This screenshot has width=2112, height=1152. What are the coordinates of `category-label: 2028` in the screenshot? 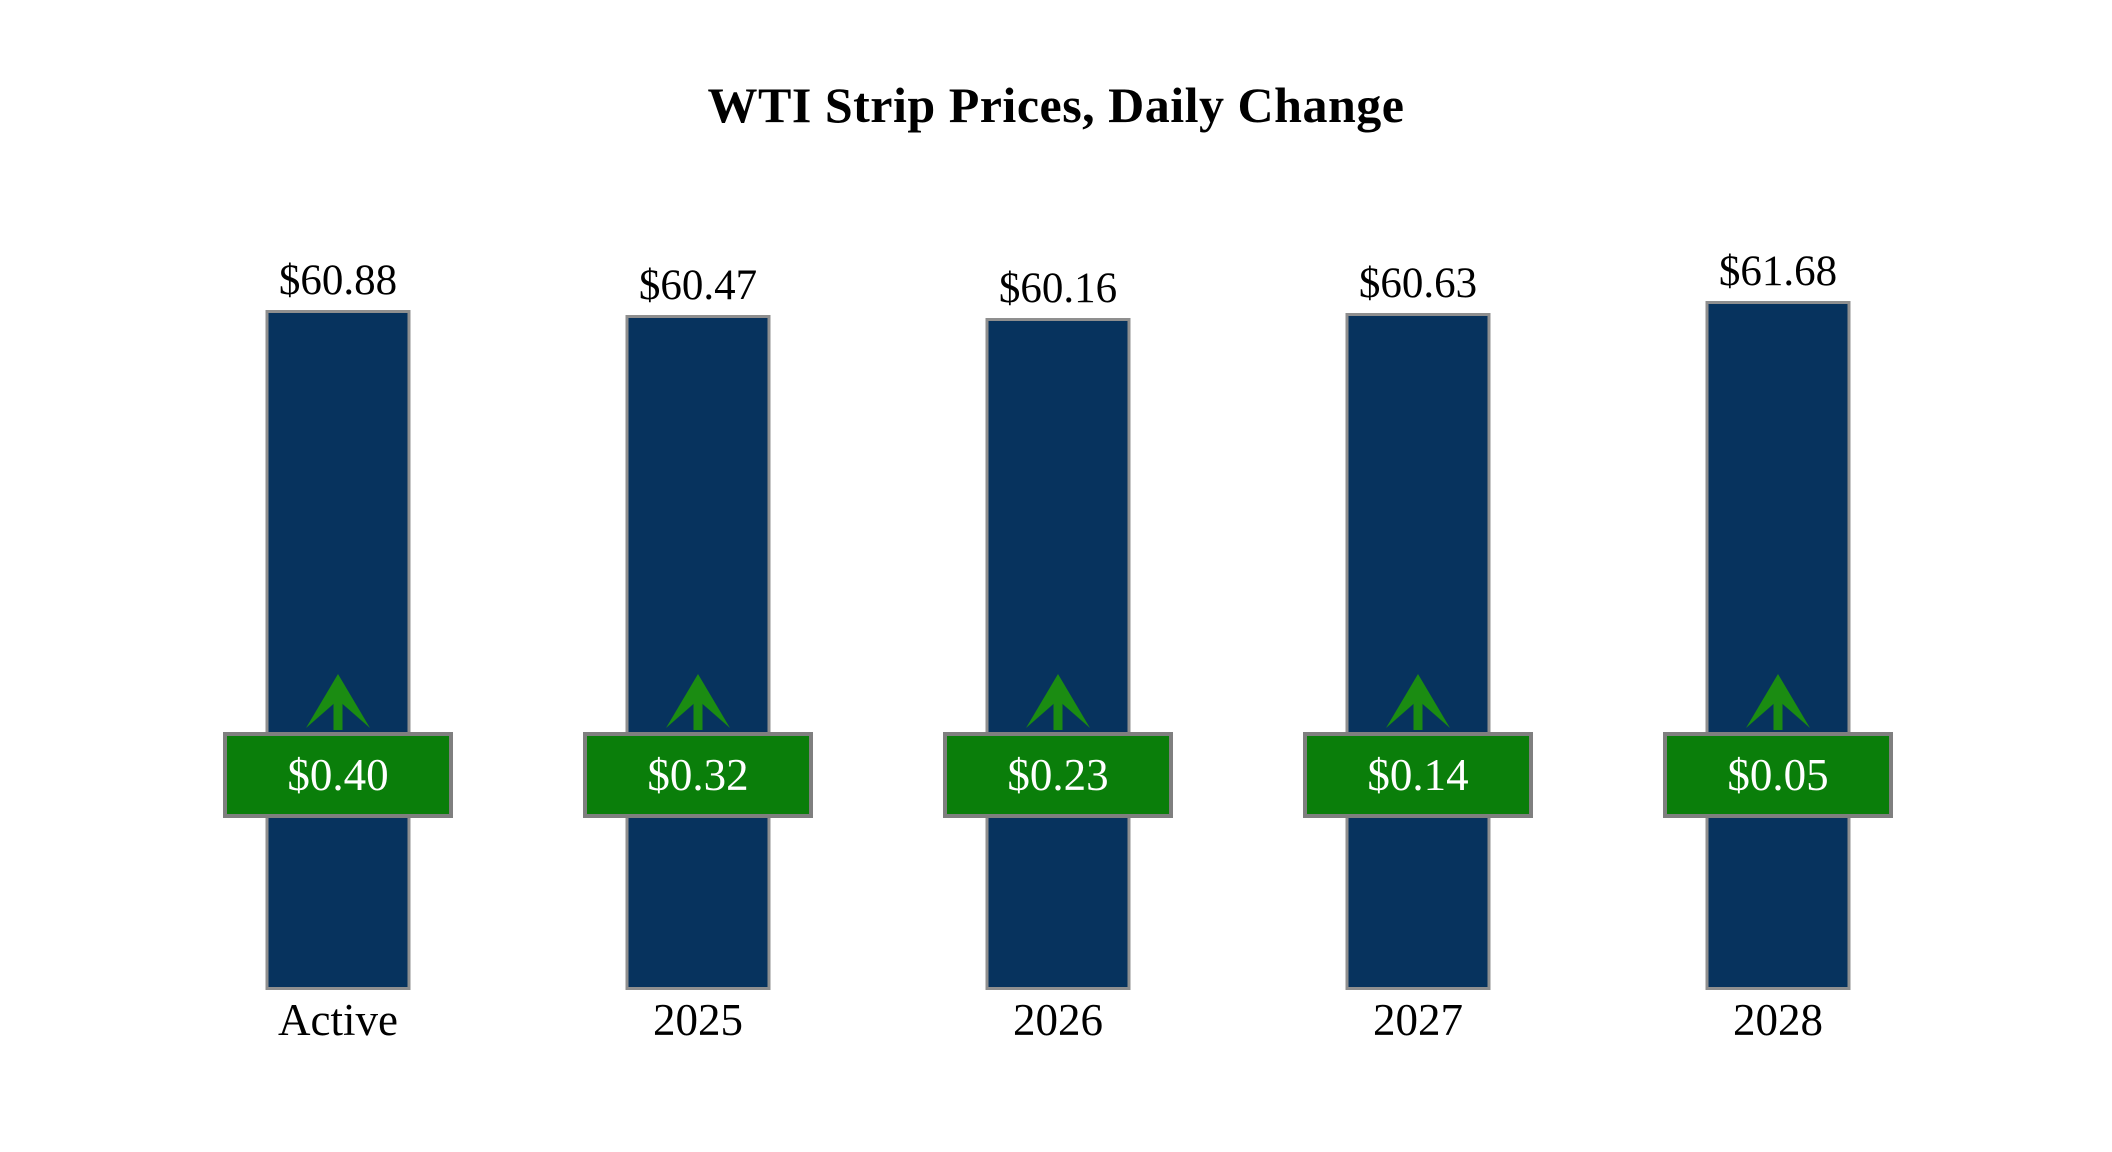 It's located at (1778, 1020).